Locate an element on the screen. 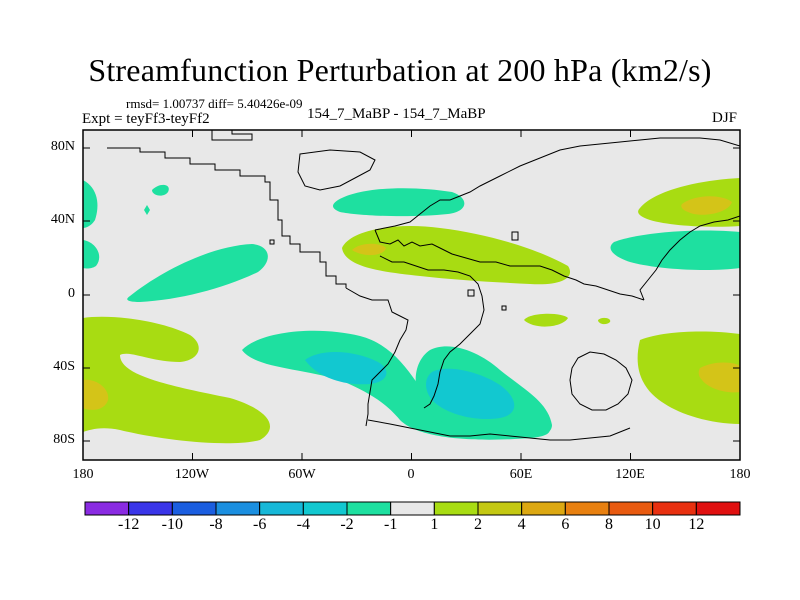 The image size is (800, 600). y-axis-label: 80S is located at coordinates (64, 439).